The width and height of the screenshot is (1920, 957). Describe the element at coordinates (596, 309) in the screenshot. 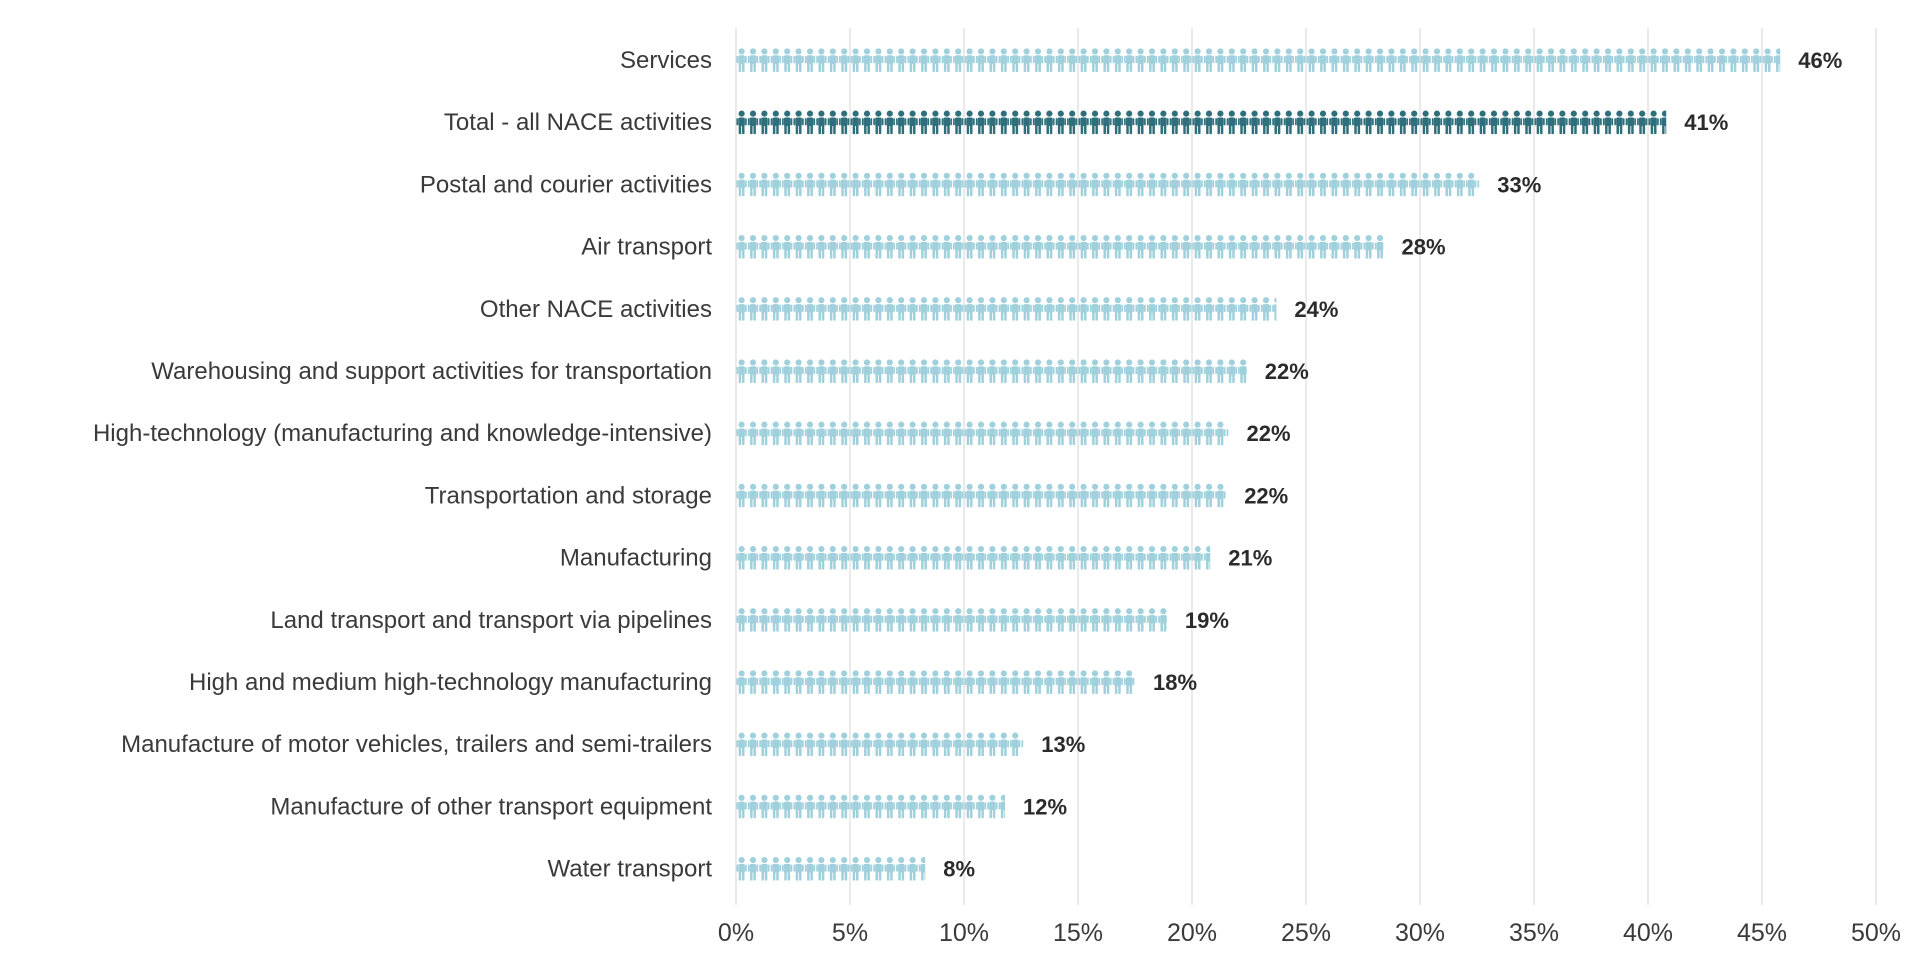

I see `category-label: Other NACE activities` at that location.